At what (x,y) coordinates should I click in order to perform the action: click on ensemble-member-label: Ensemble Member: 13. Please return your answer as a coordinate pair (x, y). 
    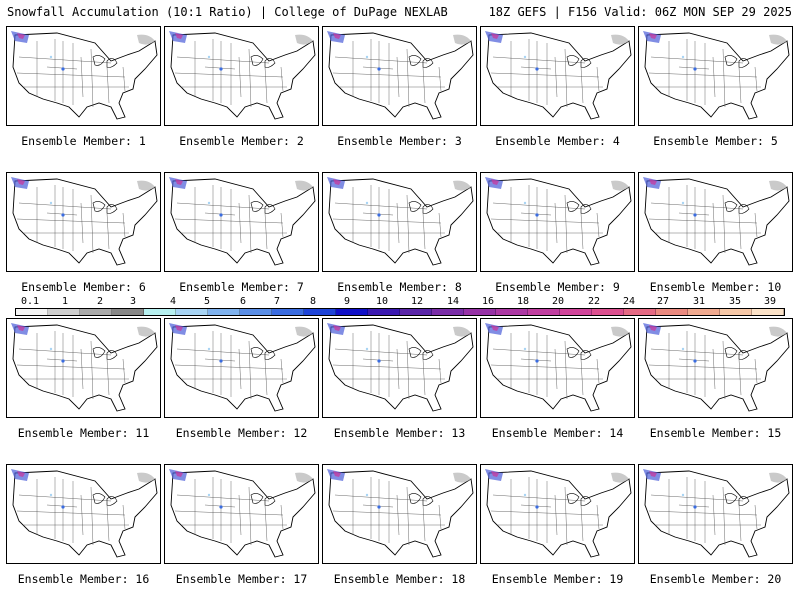
    Looking at the image, I should click on (399, 433).